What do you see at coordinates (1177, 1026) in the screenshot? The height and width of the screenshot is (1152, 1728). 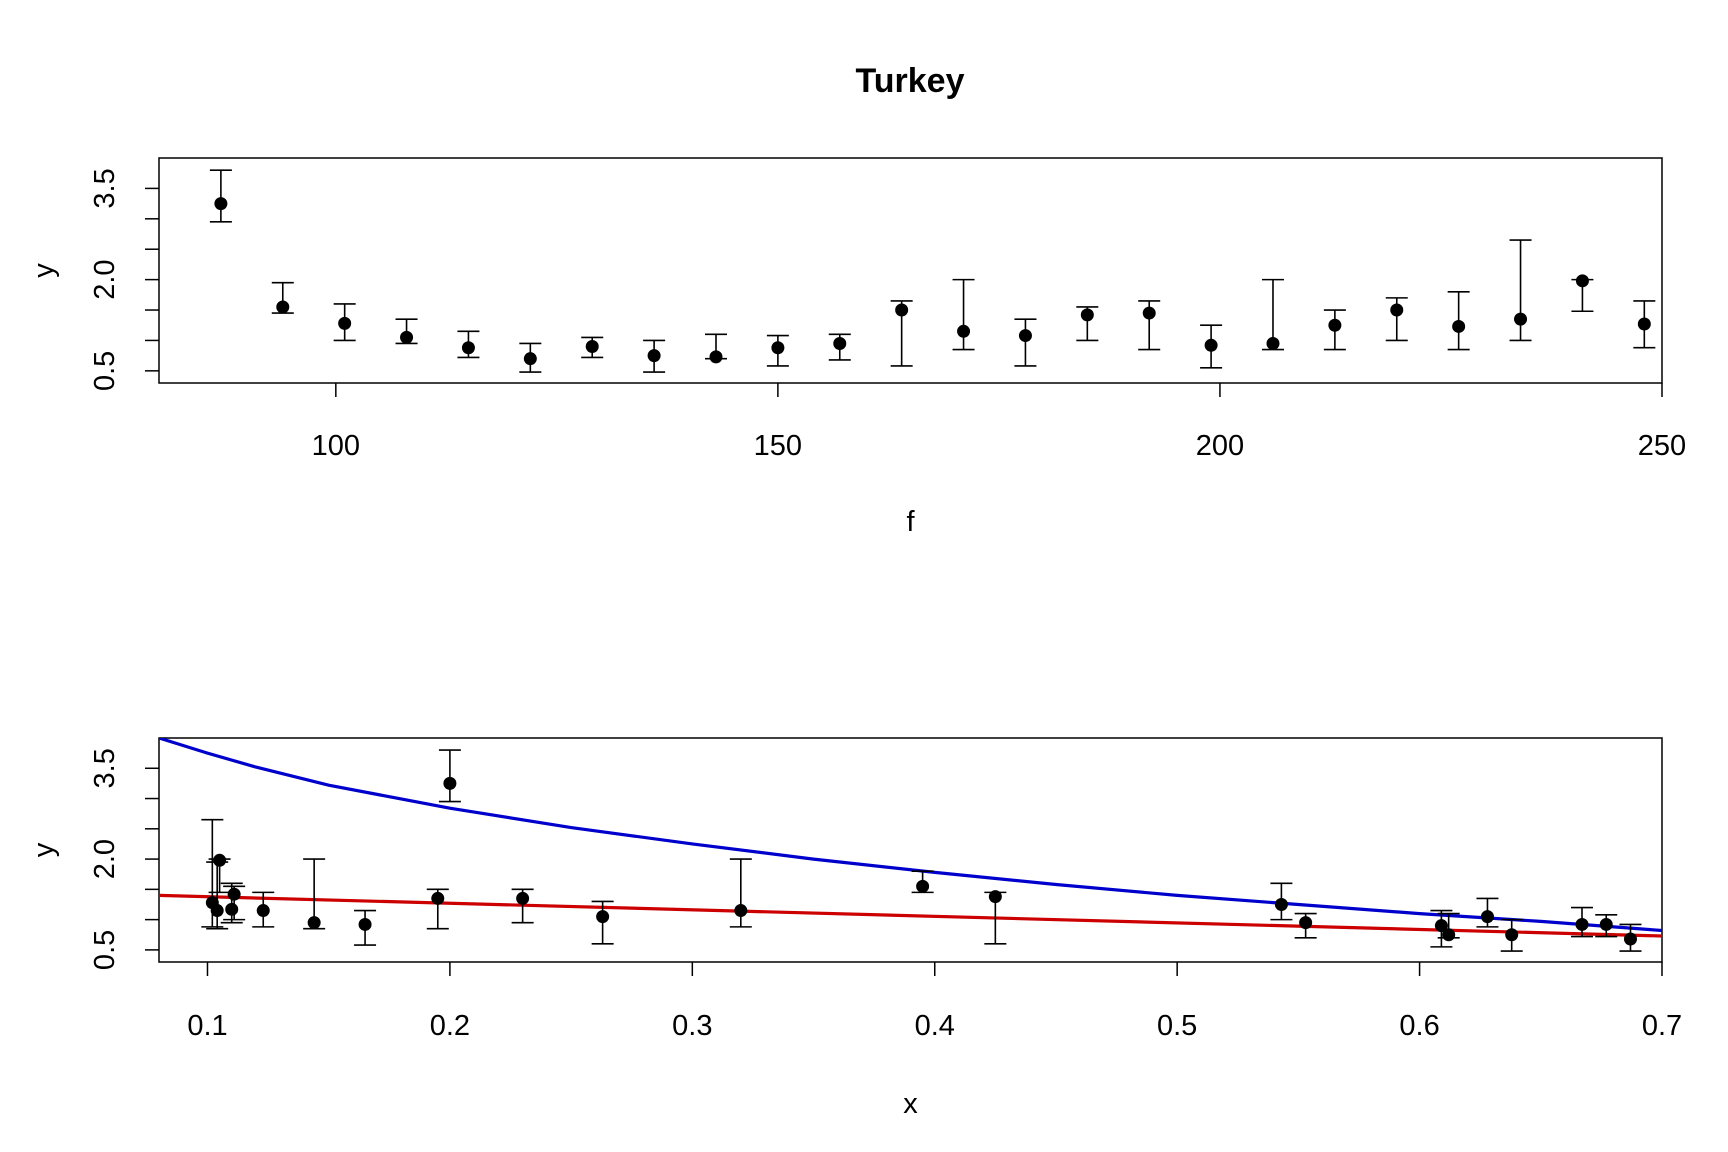 I see `x-tick-label: 0.5` at bounding box center [1177, 1026].